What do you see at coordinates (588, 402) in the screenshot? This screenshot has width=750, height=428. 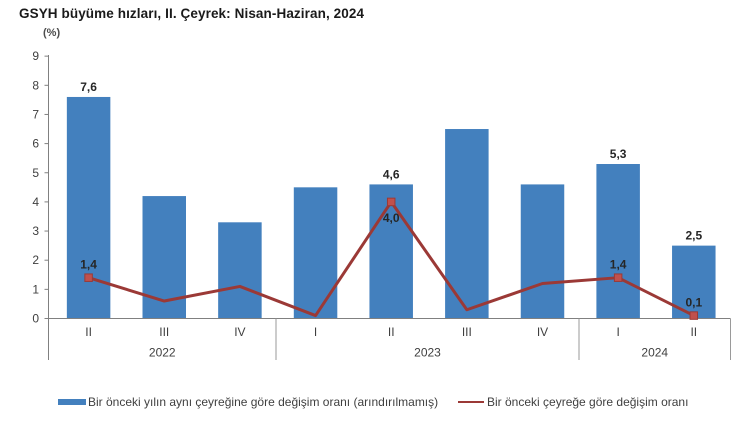 I see `legend-line-series-label: Bir önceki çeyreğe göre değişim oranı` at bounding box center [588, 402].